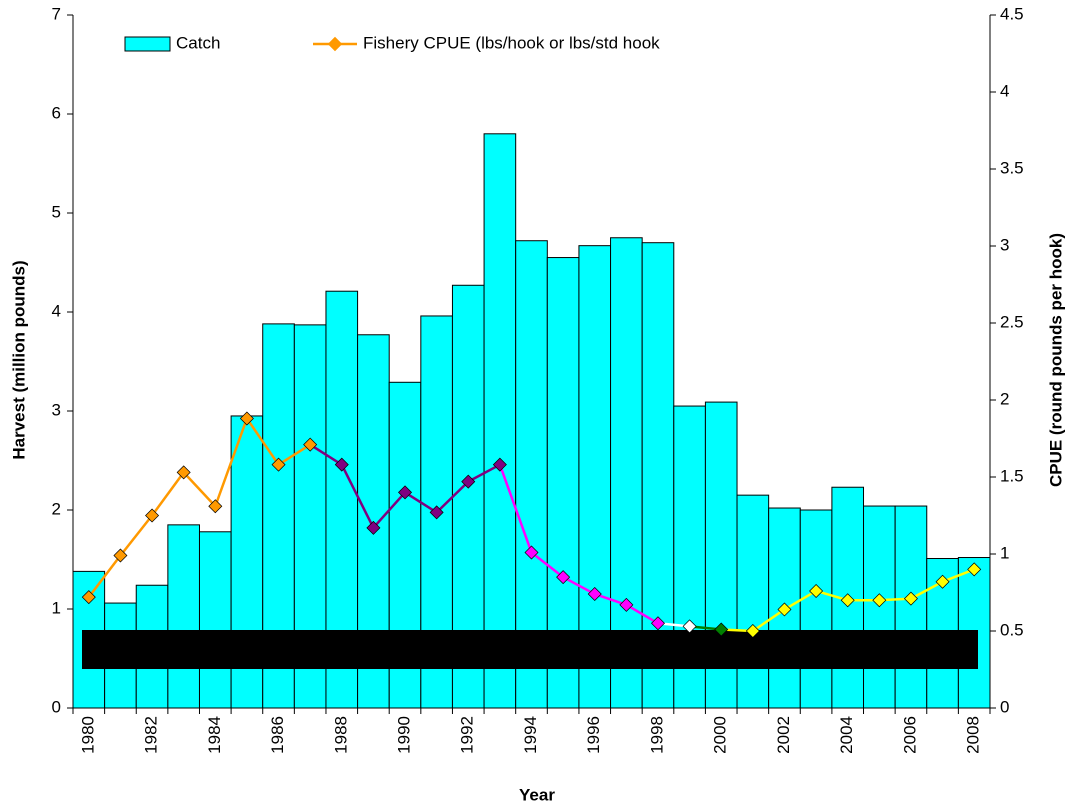 This screenshot has height=808, width=1073. Describe the element at coordinates (846, 735) in the screenshot. I see `x-tick-label: 2004` at that location.